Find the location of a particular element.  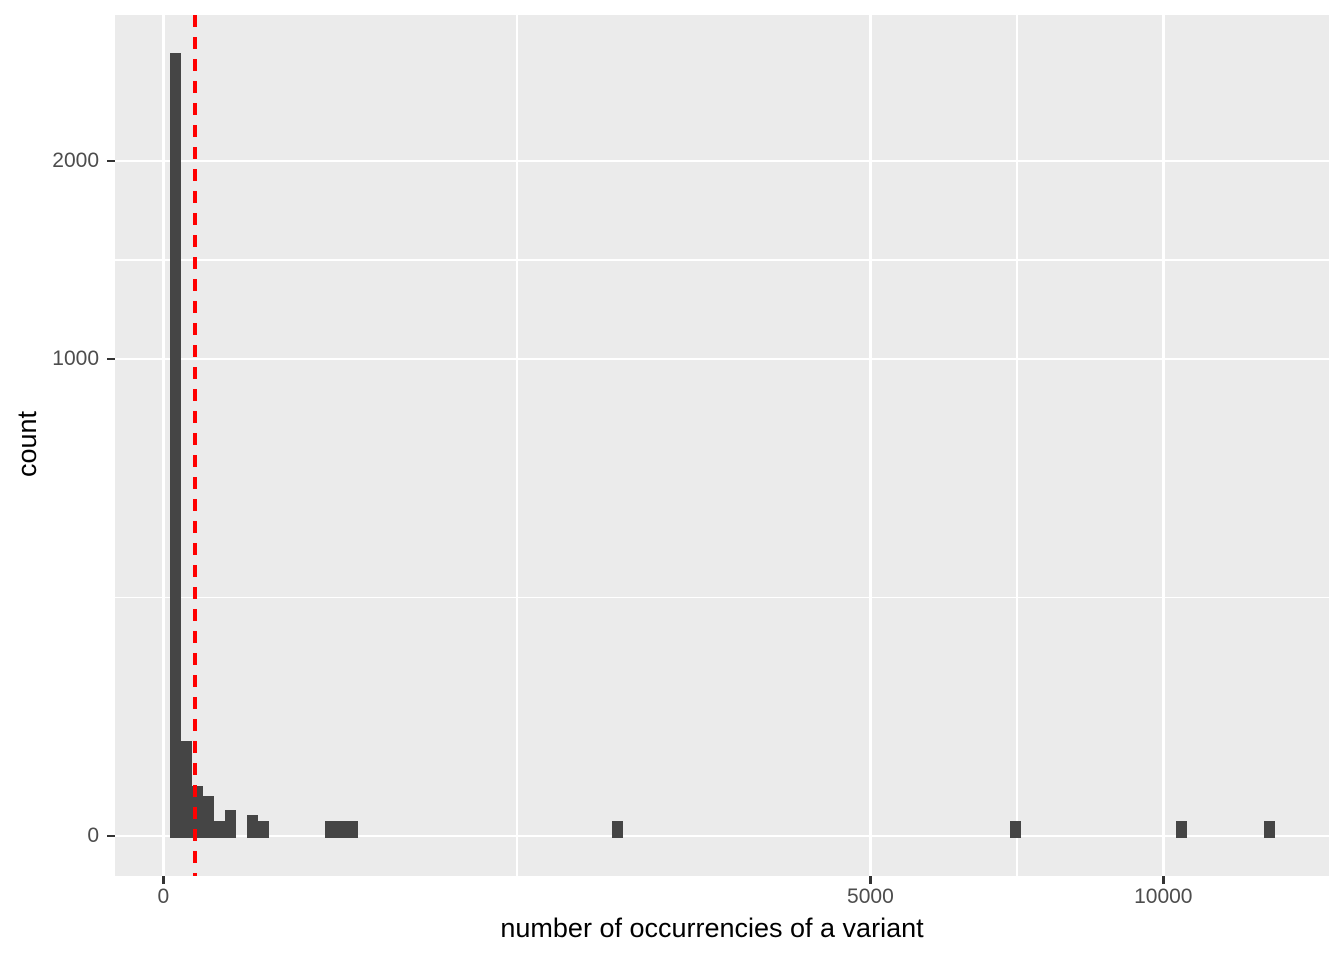

threshold-line is located at coordinates (195, 445).